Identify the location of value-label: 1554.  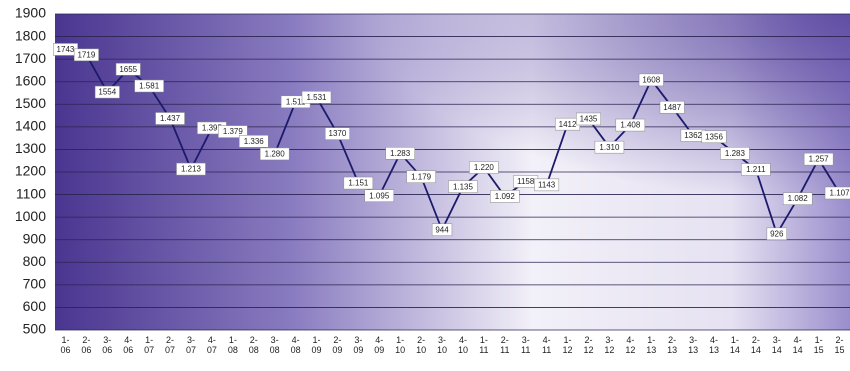
(107, 92).